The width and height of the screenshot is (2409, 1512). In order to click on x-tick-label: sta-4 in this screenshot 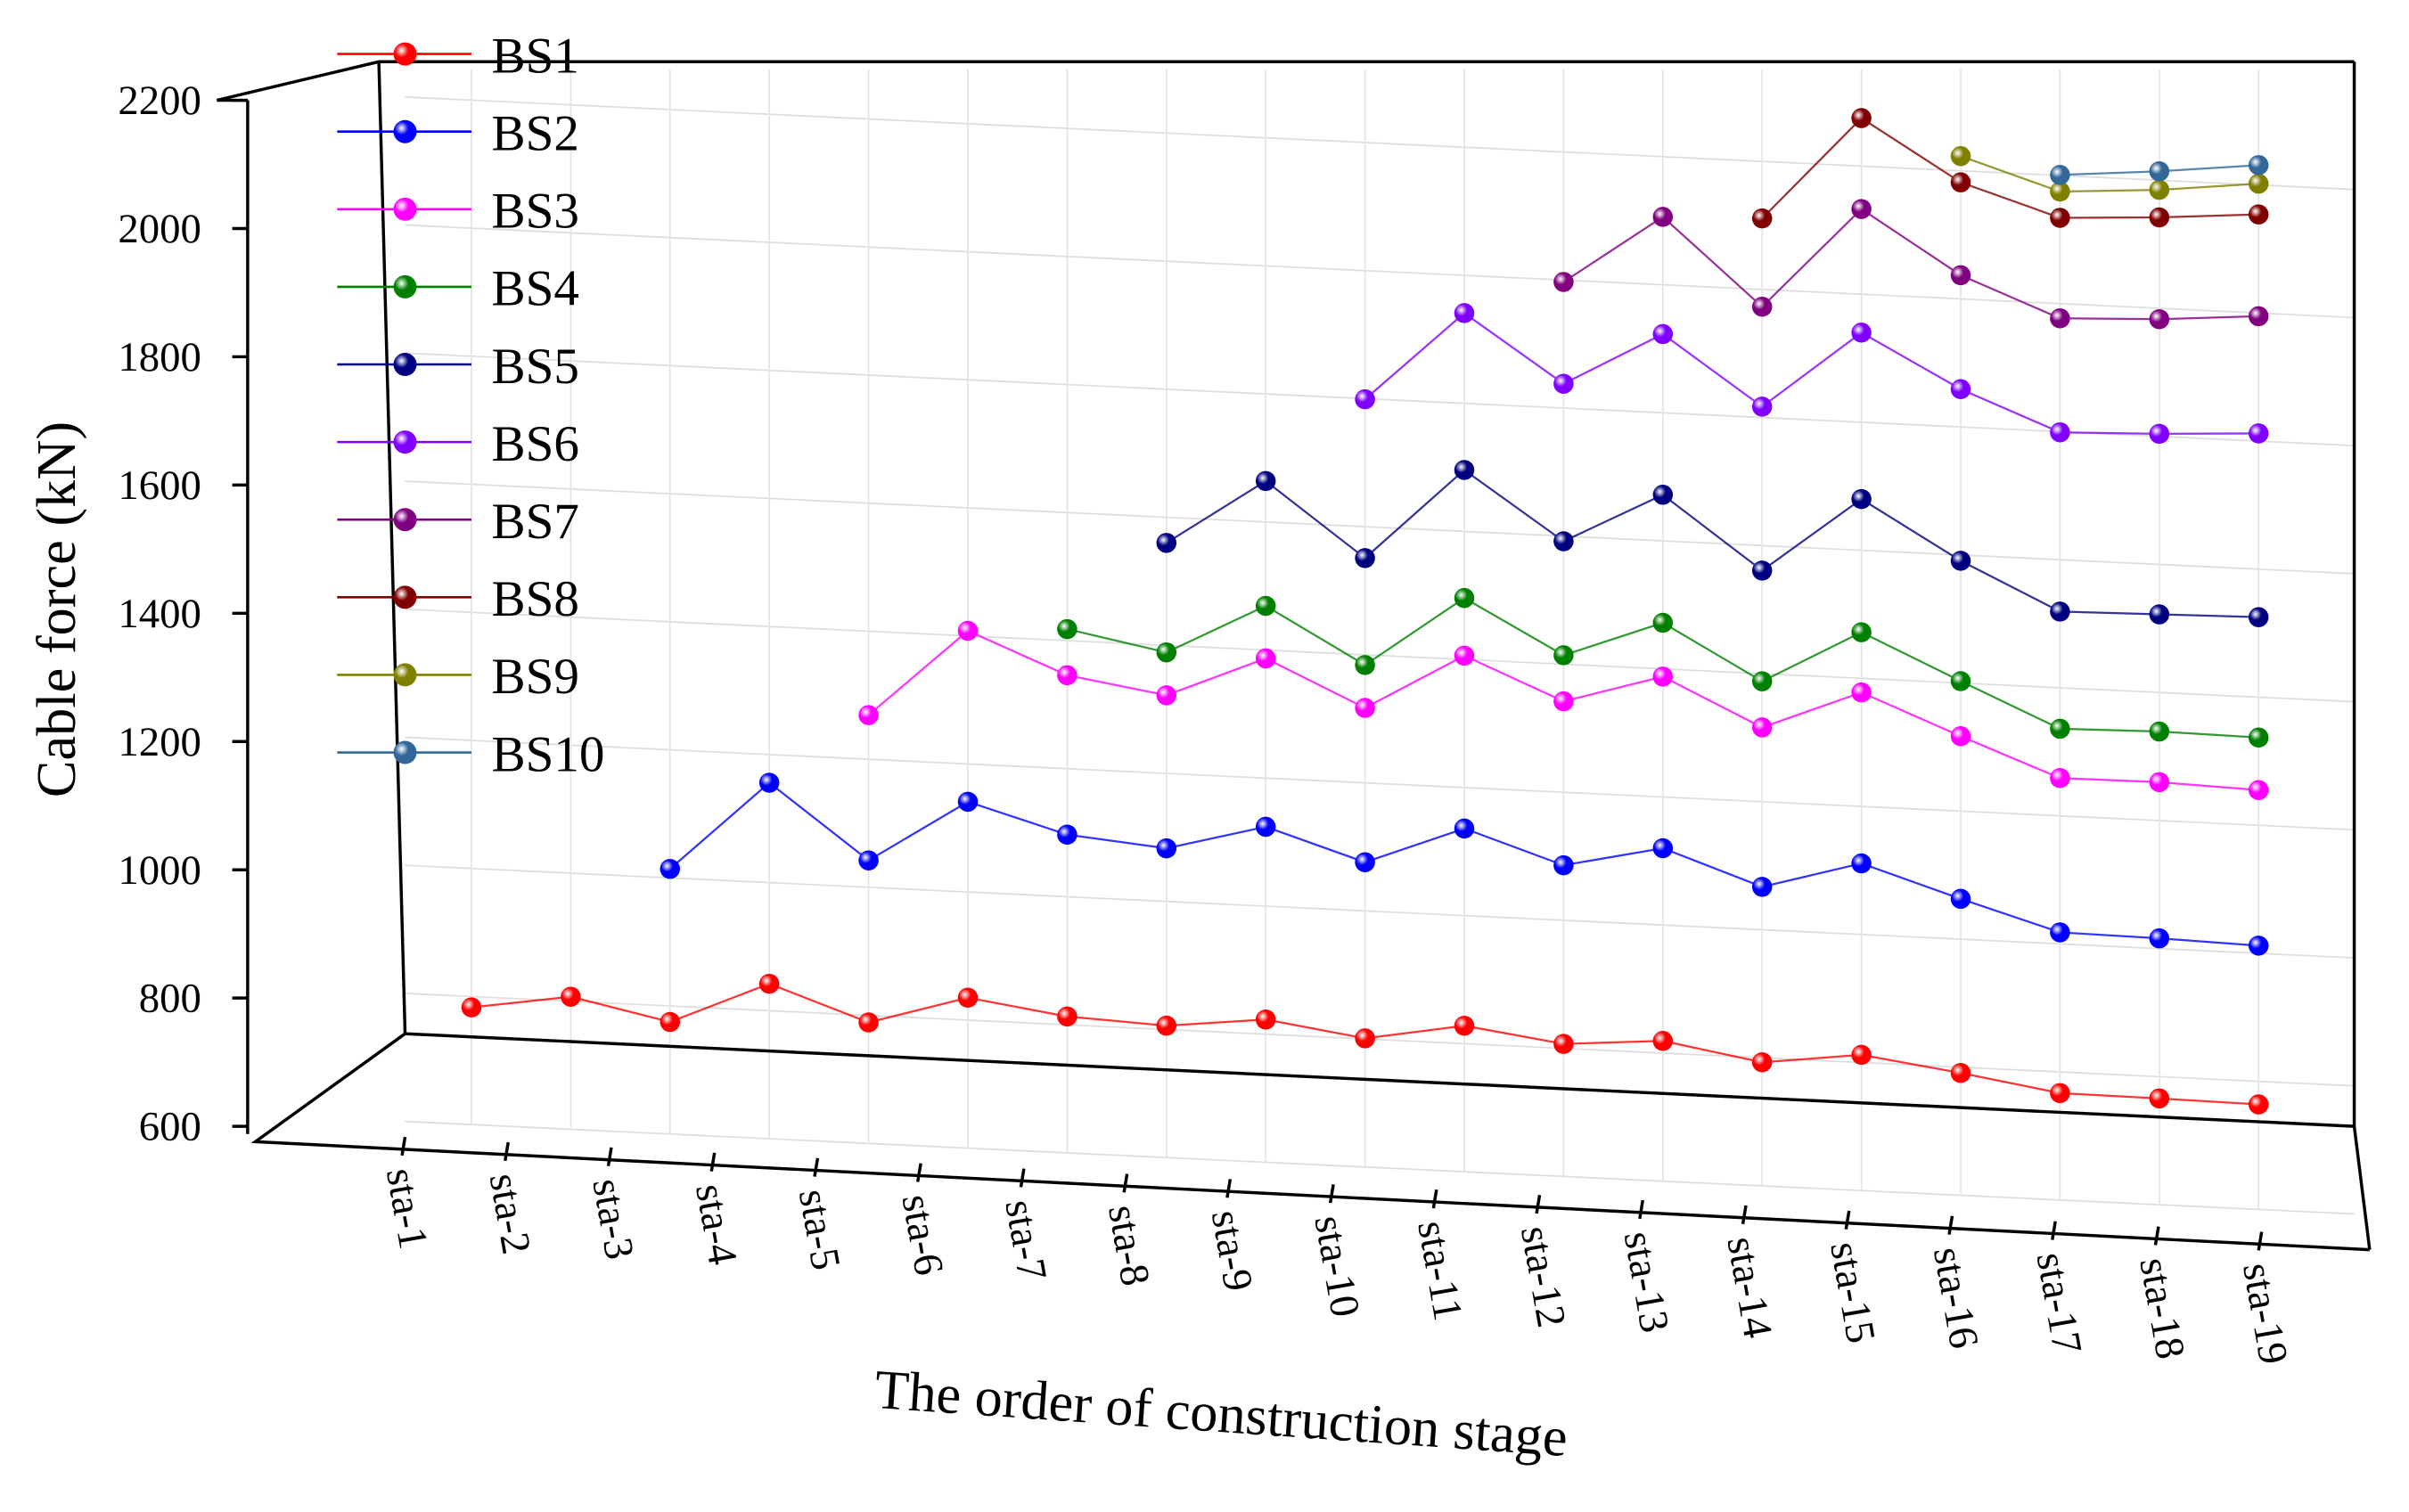, I will do `click(716, 1225)`.